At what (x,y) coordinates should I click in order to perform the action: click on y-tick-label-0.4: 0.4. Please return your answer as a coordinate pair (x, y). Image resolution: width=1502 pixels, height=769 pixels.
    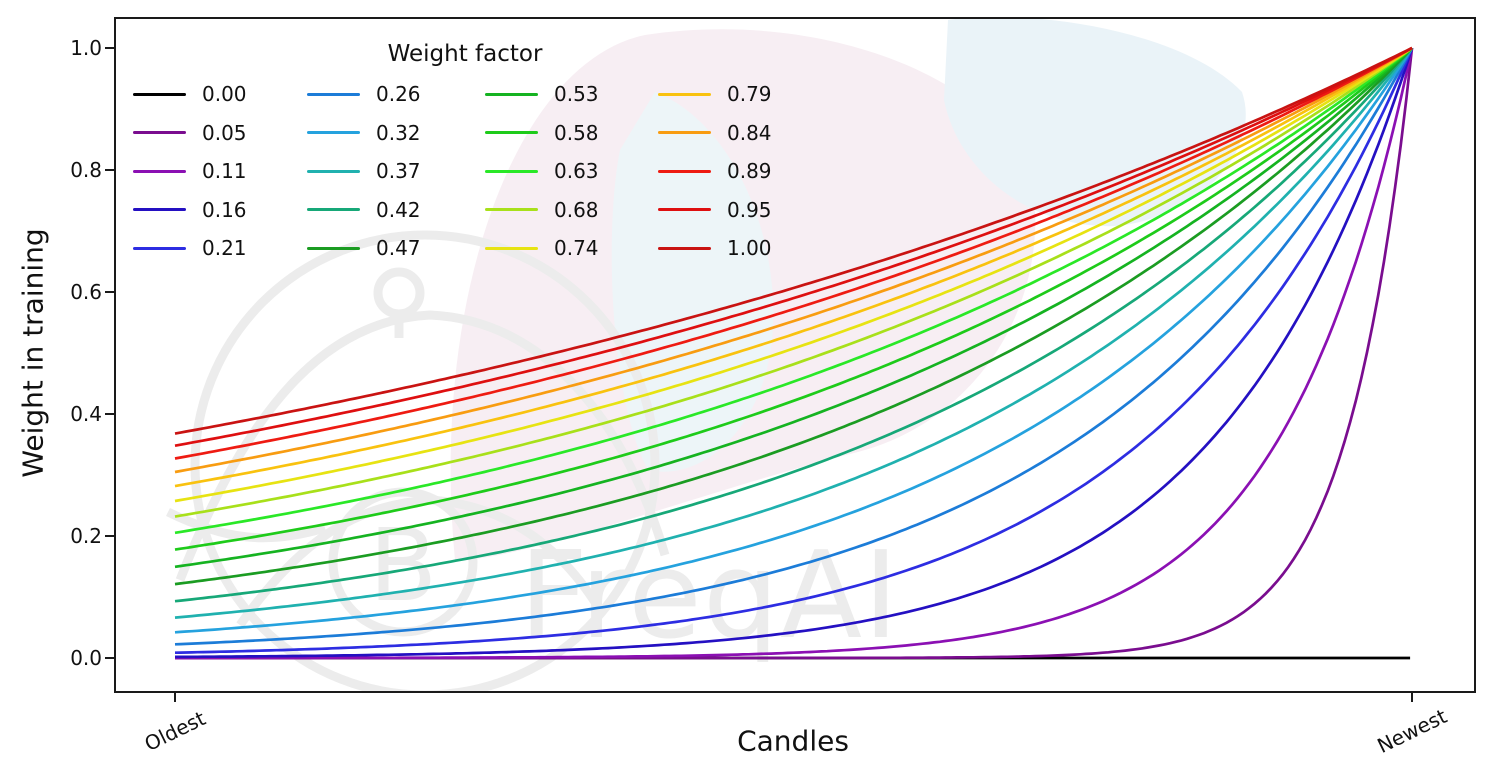
    Looking at the image, I should click on (86, 414).